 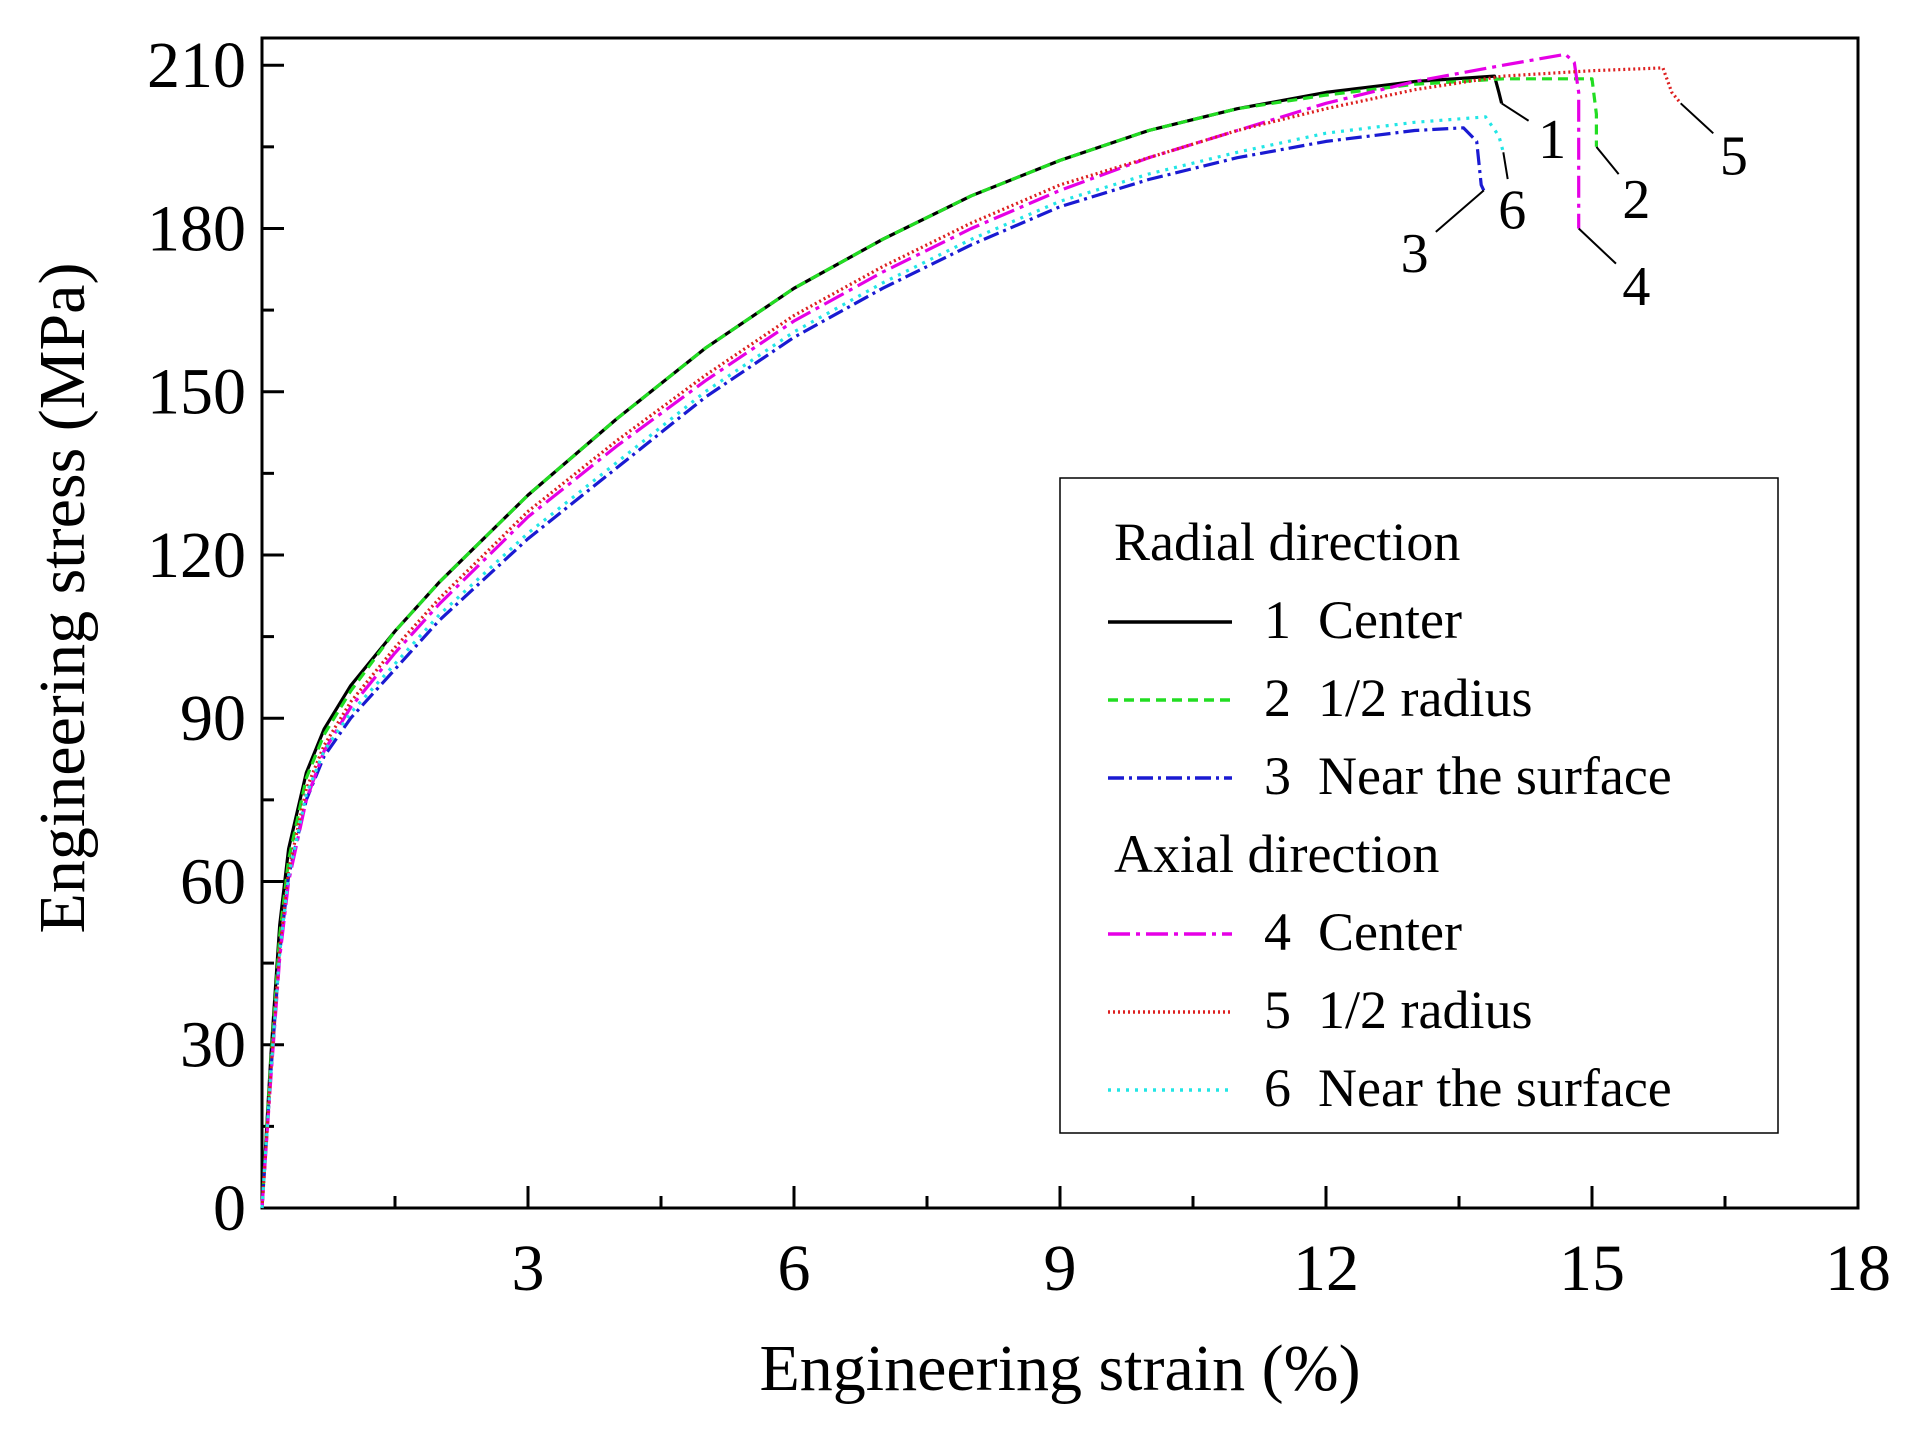 I want to click on y-tick-label: 180, so click(x=196, y=228).